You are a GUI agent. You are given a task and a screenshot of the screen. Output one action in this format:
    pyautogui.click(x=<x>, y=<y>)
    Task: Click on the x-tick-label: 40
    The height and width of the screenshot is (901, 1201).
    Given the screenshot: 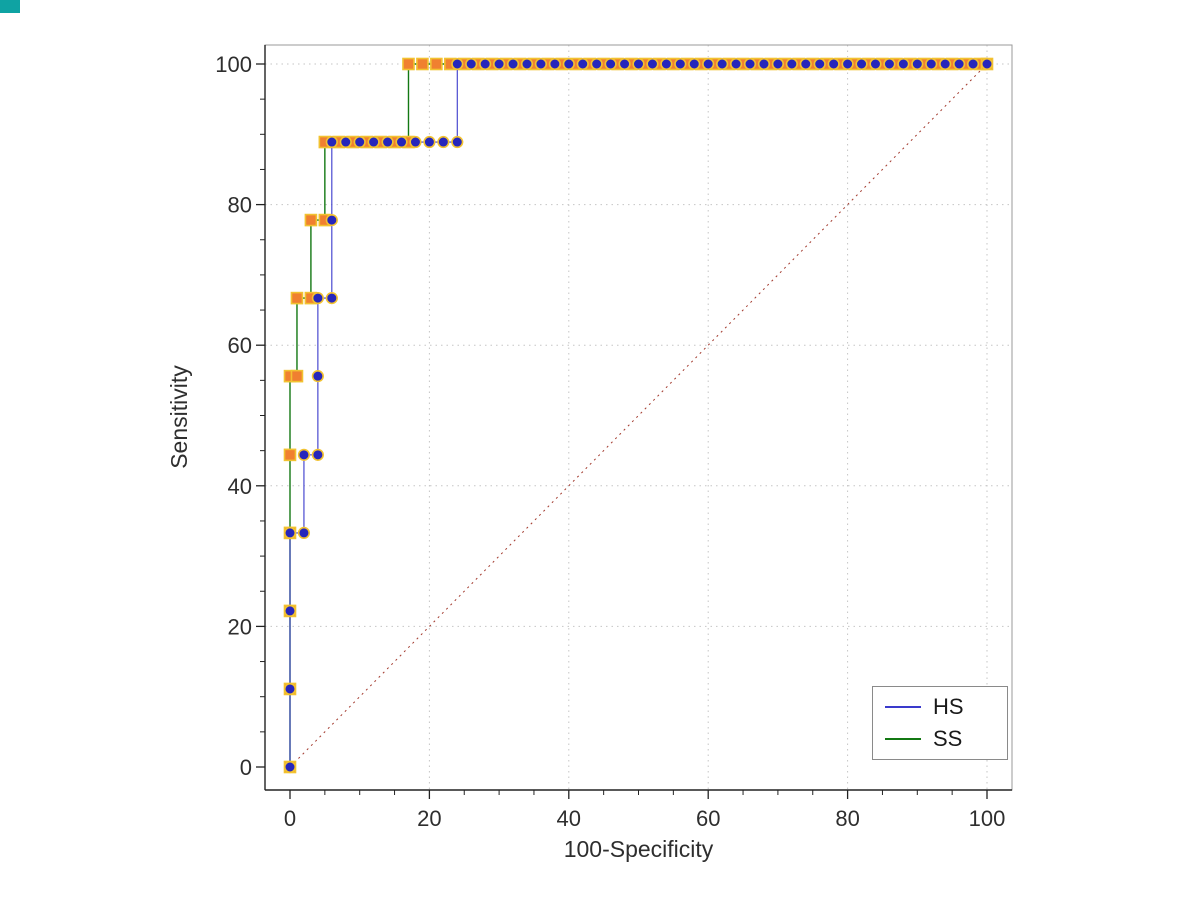 What is the action you would take?
    pyautogui.click(x=569, y=818)
    